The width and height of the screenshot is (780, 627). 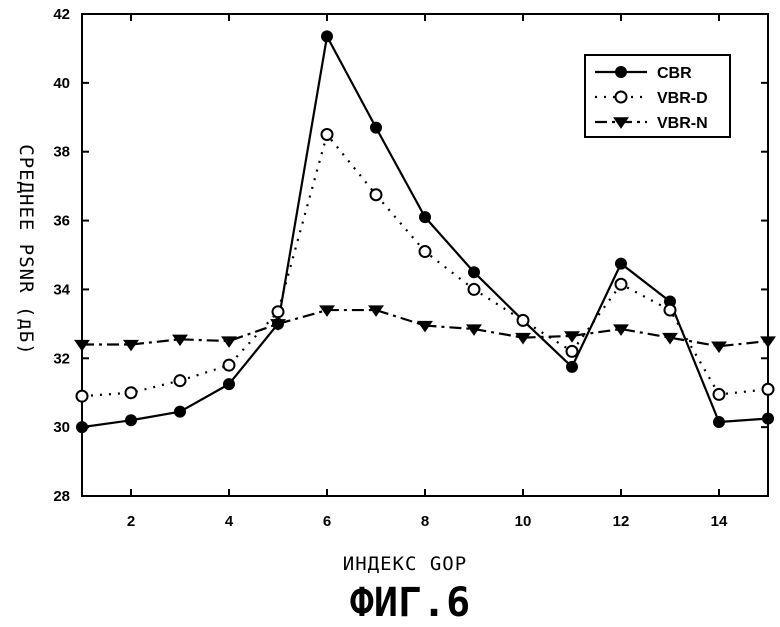 I want to click on y-tick-label: 28, so click(x=61, y=496).